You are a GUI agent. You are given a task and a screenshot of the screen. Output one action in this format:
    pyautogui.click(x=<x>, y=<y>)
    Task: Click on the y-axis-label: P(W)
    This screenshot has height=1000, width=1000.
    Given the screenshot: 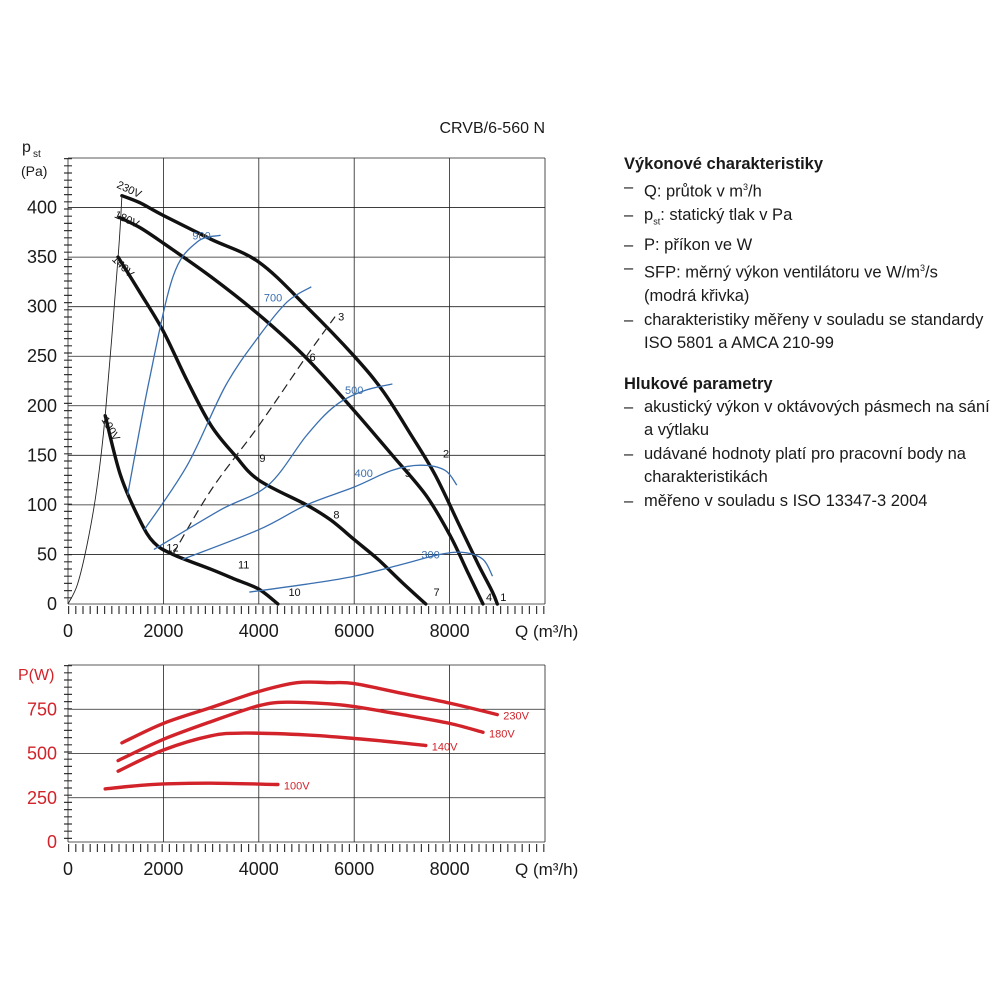 What is the action you would take?
    pyautogui.click(x=36, y=675)
    